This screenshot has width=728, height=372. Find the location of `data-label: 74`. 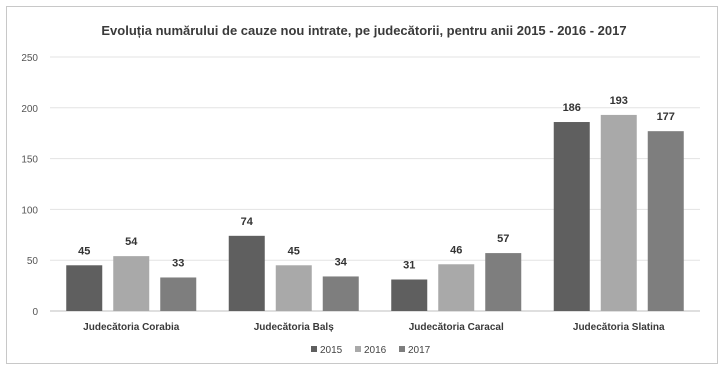

data-label: 74 is located at coordinates (247, 222).